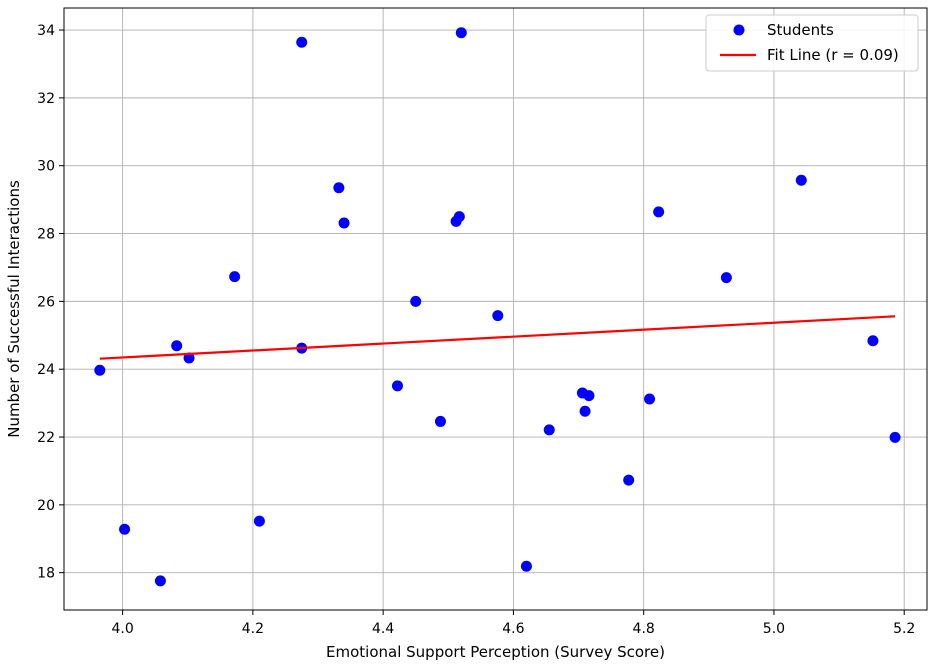 Image resolution: width=935 pixels, height=667 pixels. I want to click on x-tick-label: 4.4, so click(383, 629).